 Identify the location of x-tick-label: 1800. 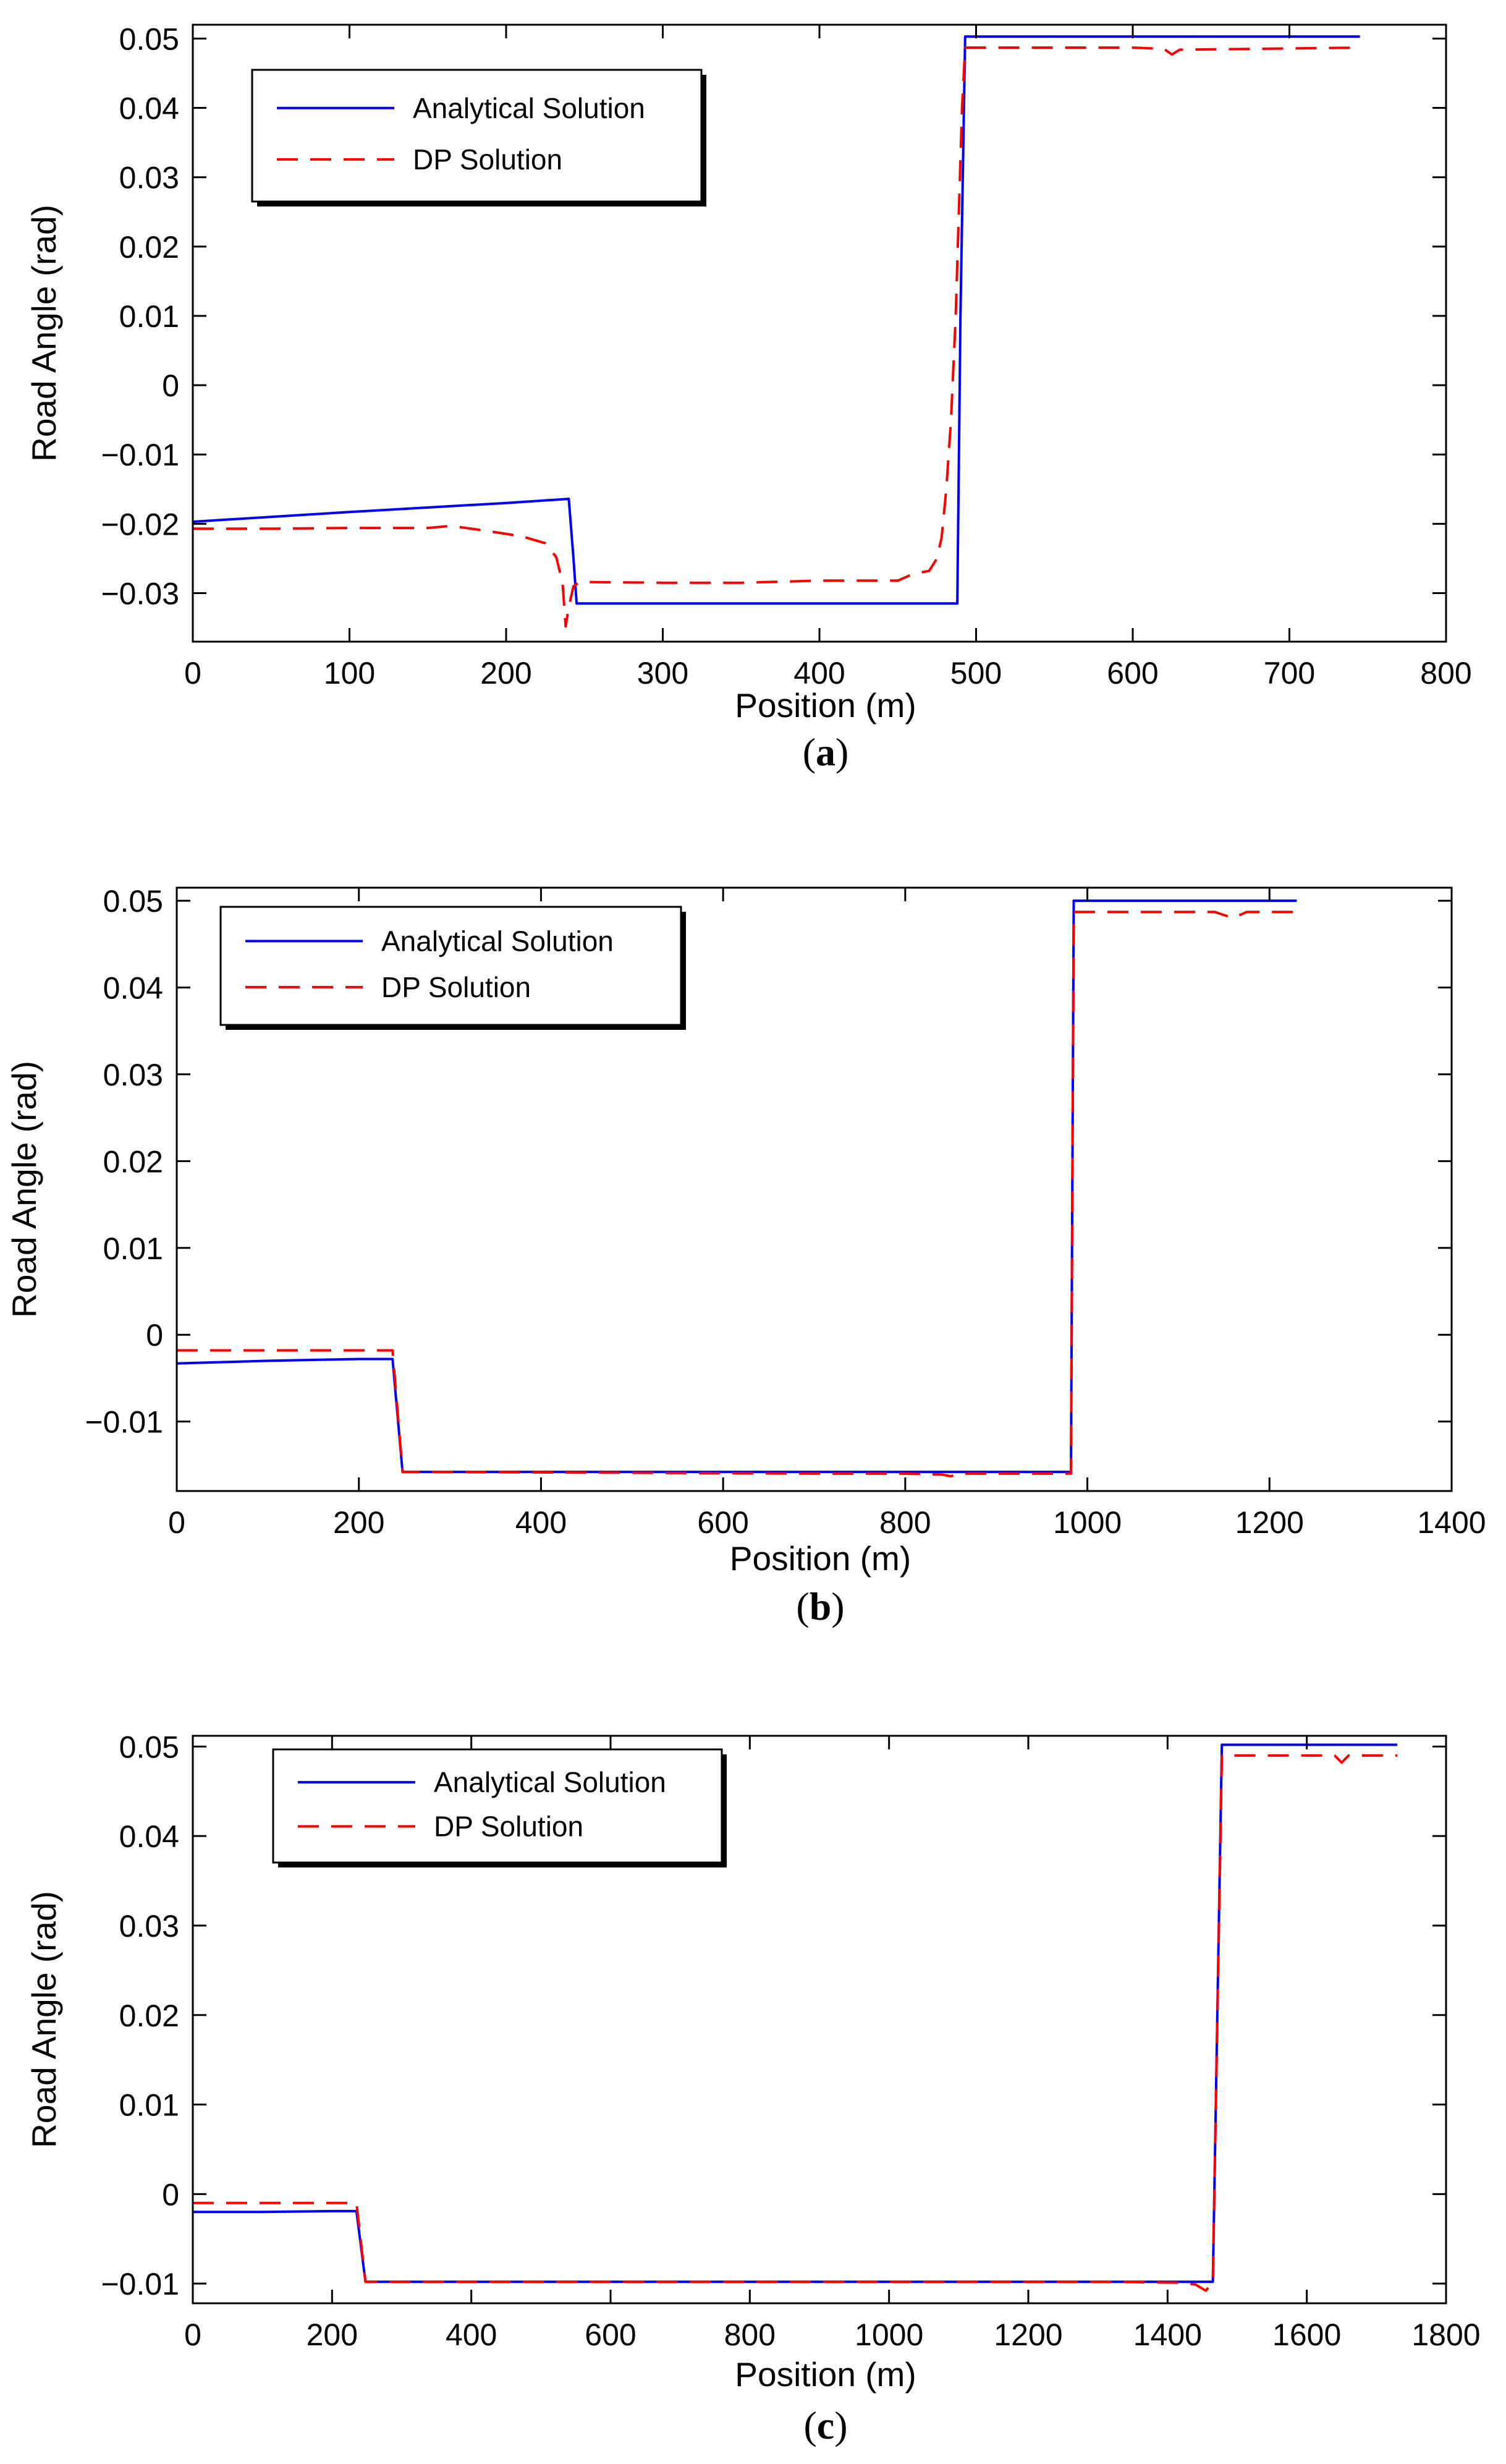
(1445, 2335).